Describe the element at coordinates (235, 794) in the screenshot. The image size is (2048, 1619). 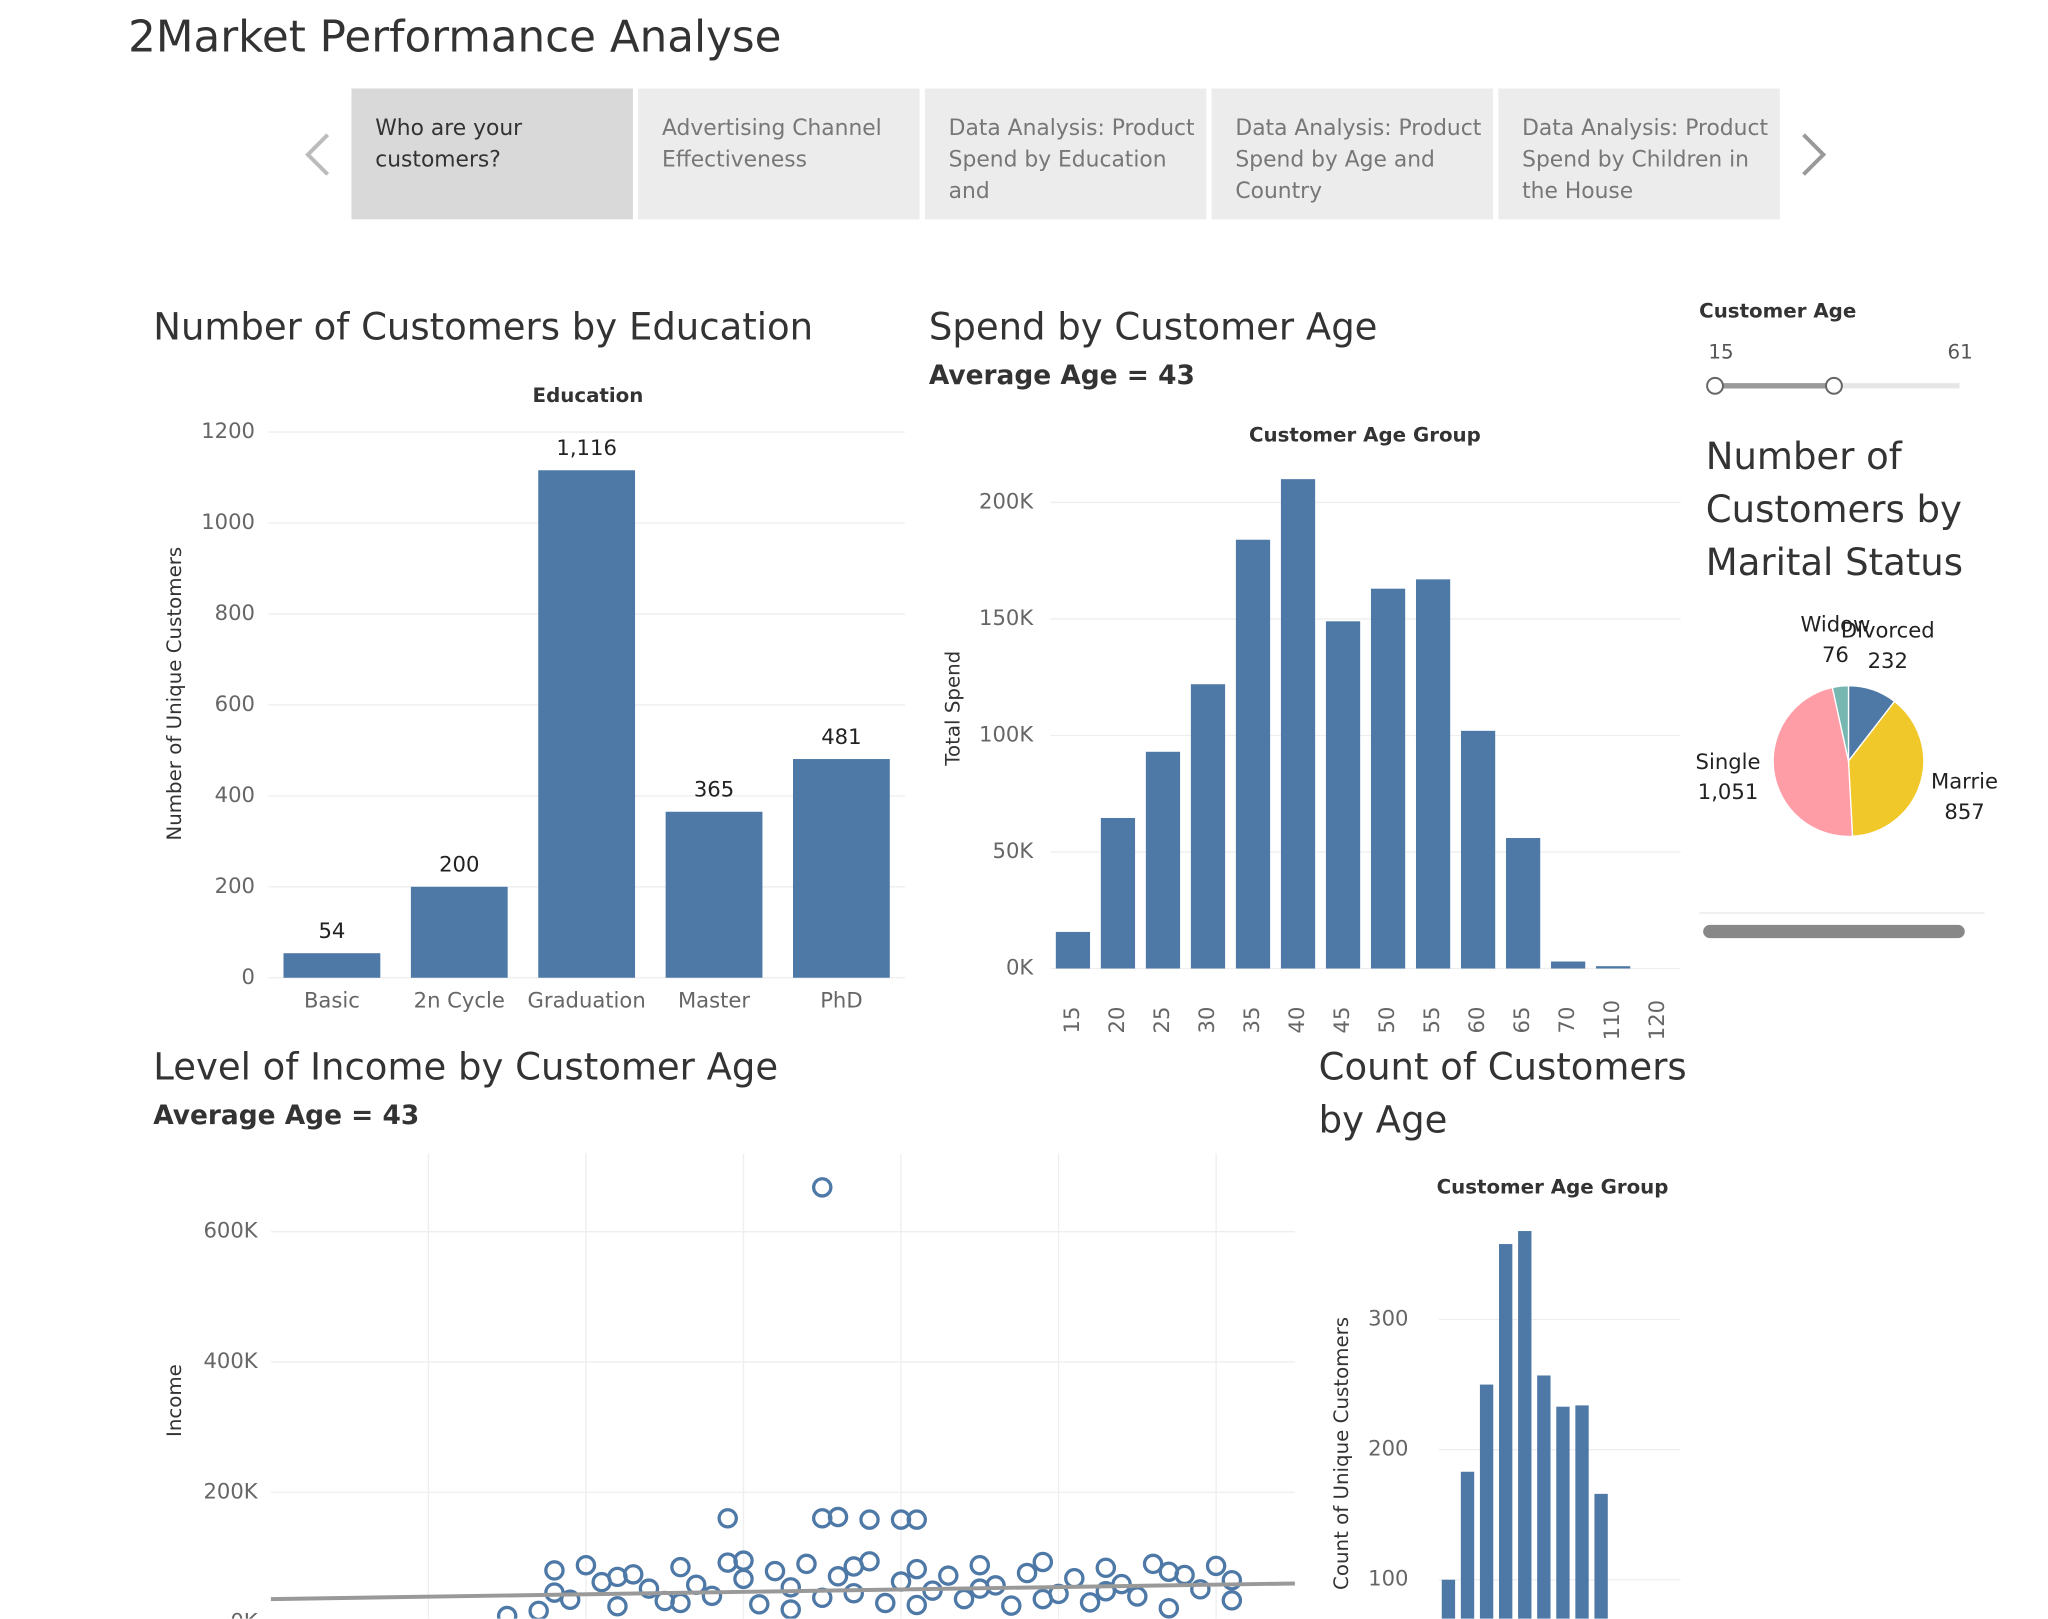
I see `y-tick-label: 400` at that location.